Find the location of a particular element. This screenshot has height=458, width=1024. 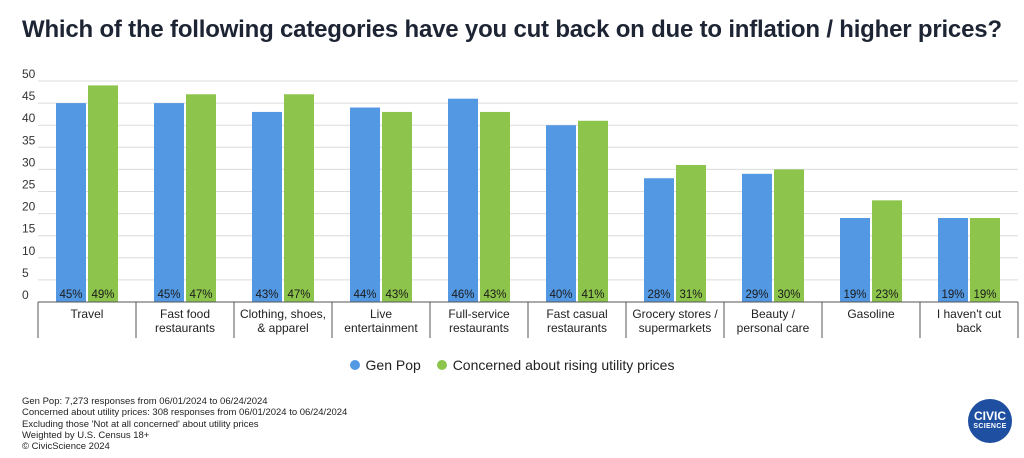

y-tick-label: 20 is located at coordinates (29, 207).